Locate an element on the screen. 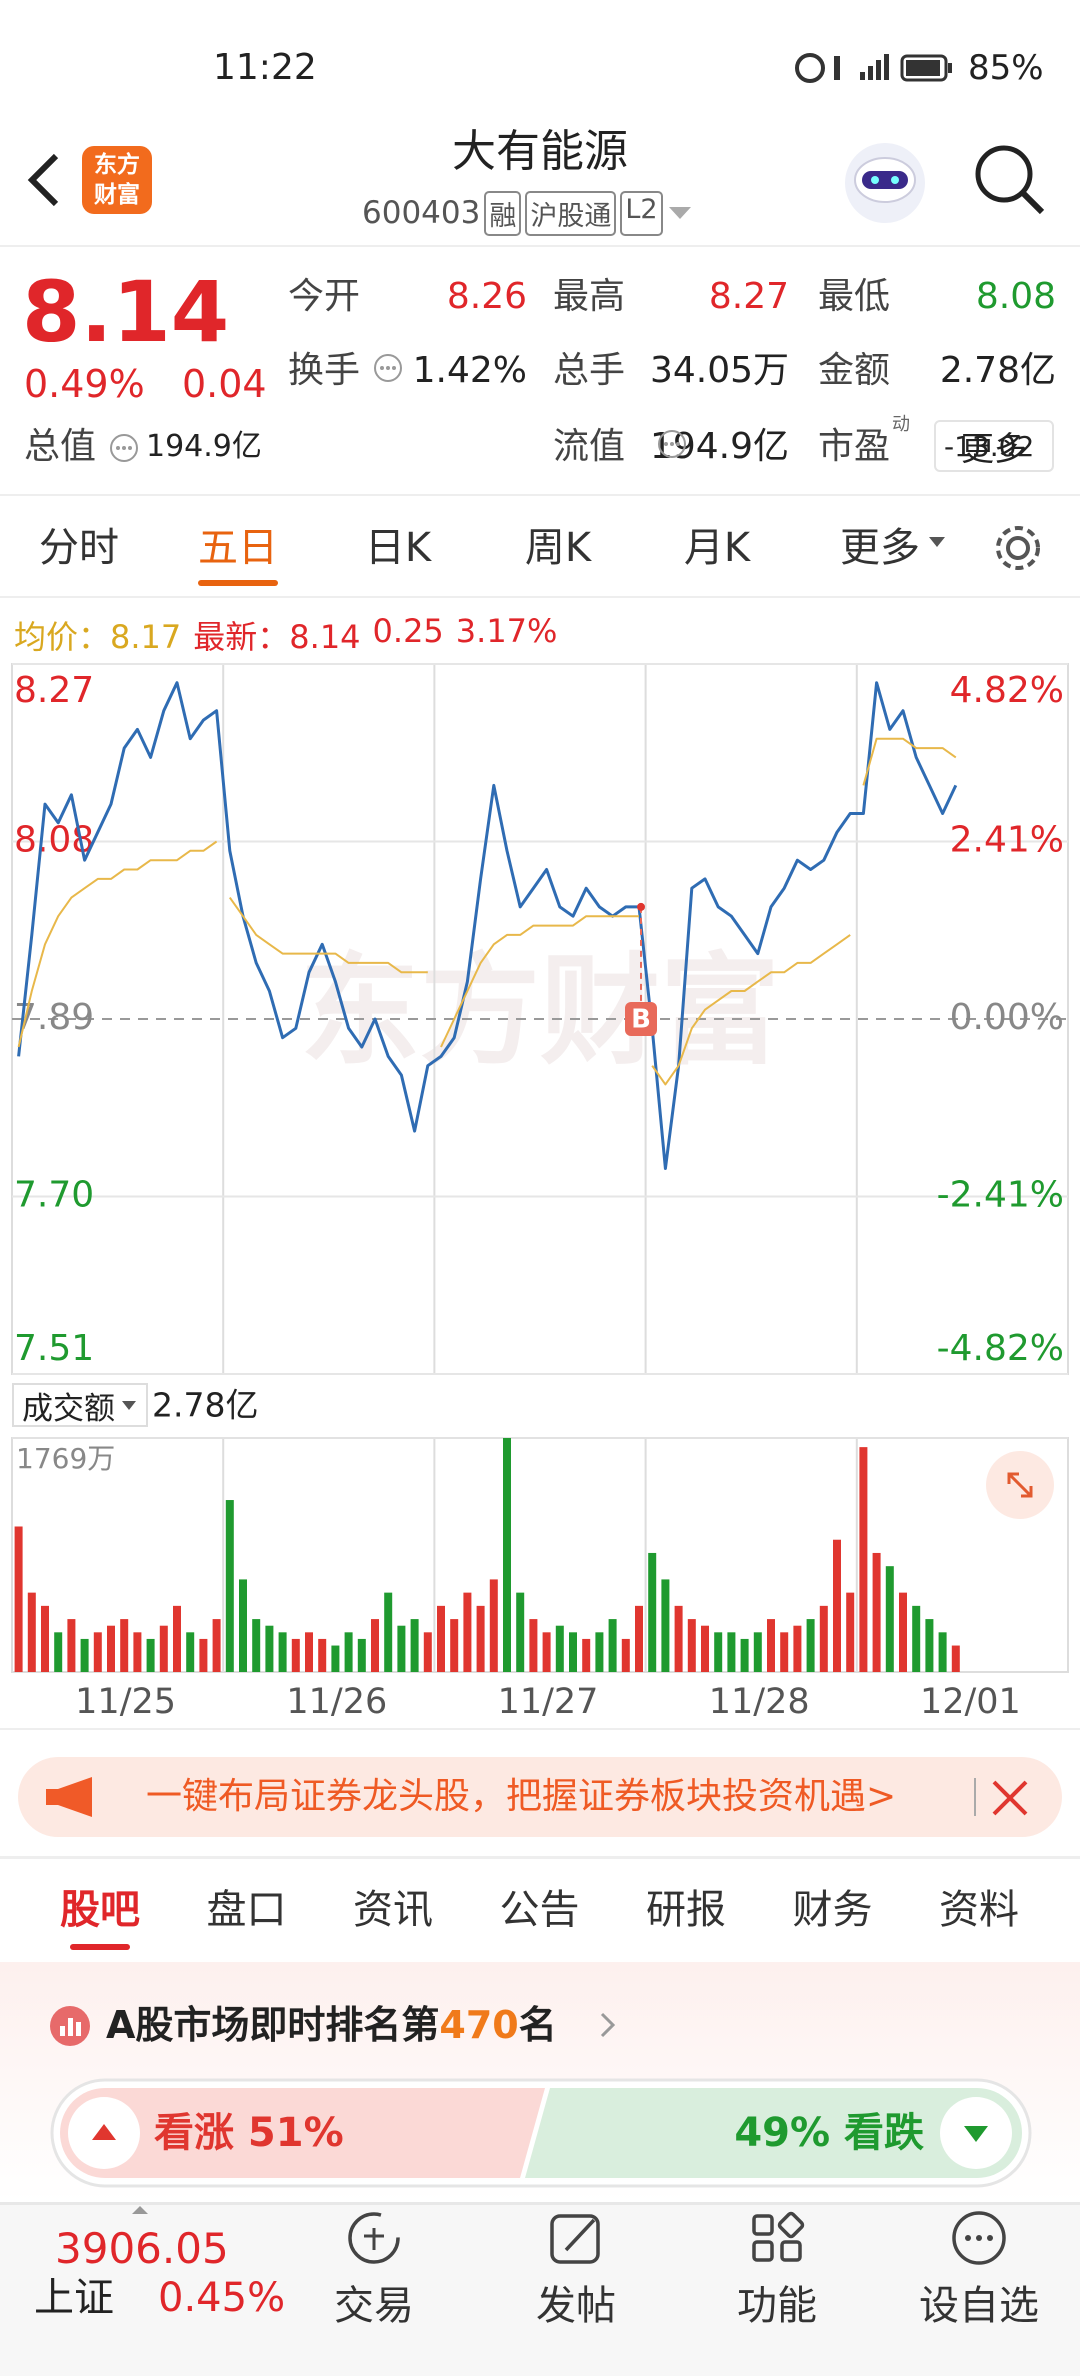  section-tab: 研报 is located at coordinates (686, 1910).